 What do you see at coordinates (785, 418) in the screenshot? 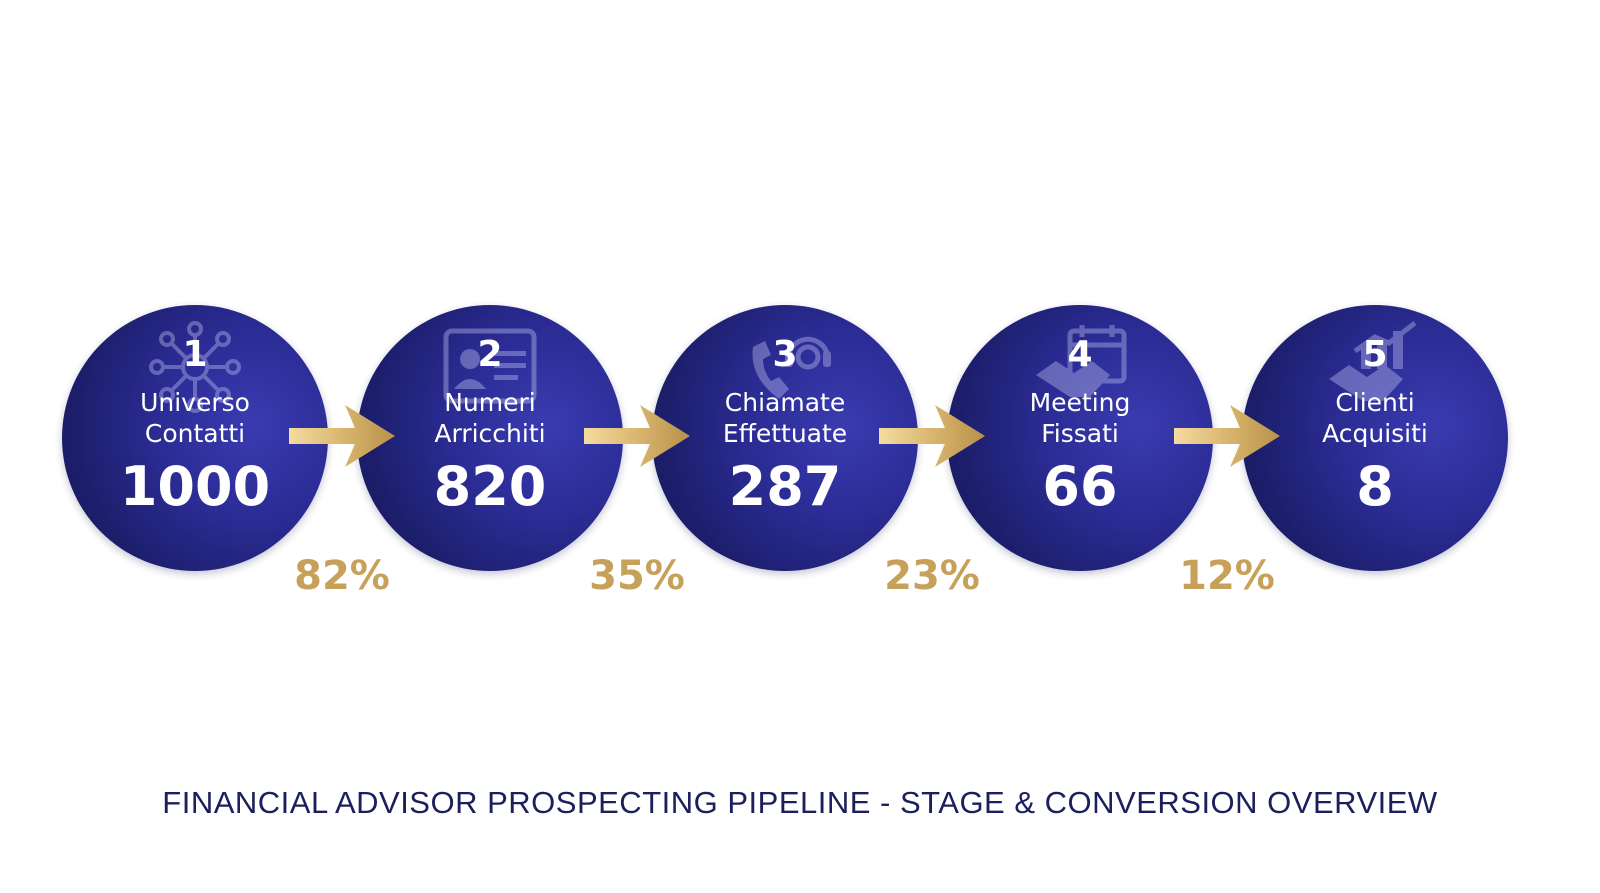
I see `stage-label: Chiamate Effettuate` at bounding box center [785, 418].